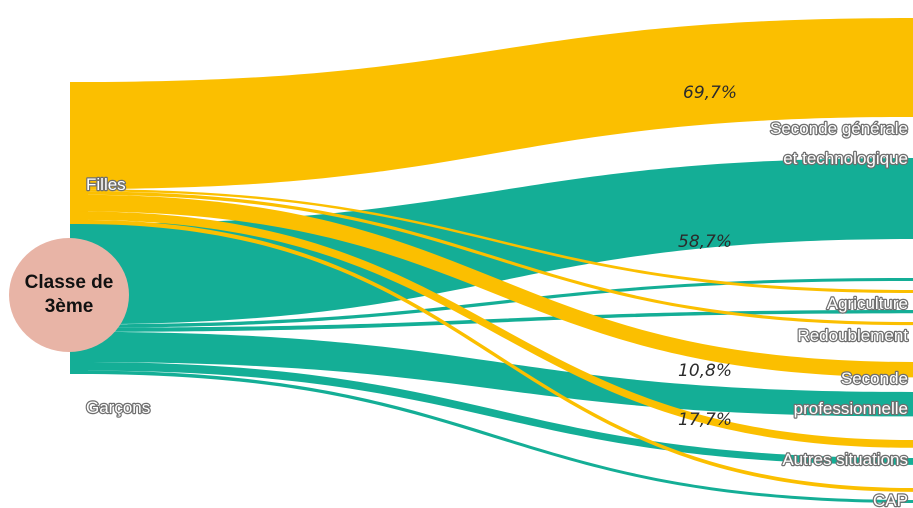  What do you see at coordinates (890, 499) in the screenshot?
I see `target-label-cap: CAP` at bounding box center [890, 499].